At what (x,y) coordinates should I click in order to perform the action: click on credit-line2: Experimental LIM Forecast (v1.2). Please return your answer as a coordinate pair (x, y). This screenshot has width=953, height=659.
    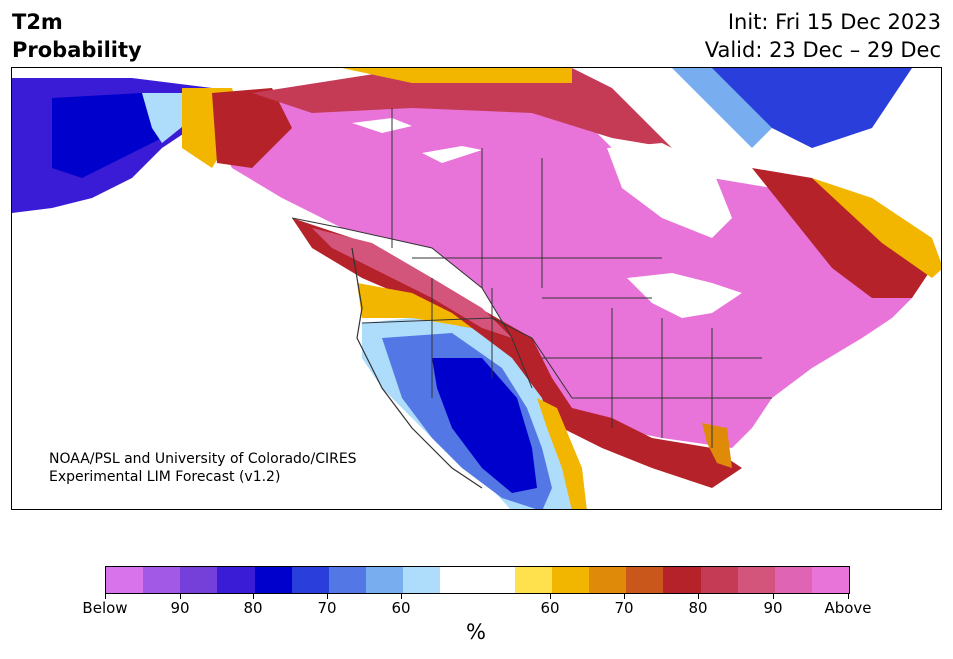
    Looking at the image, I should click on (165, 477).